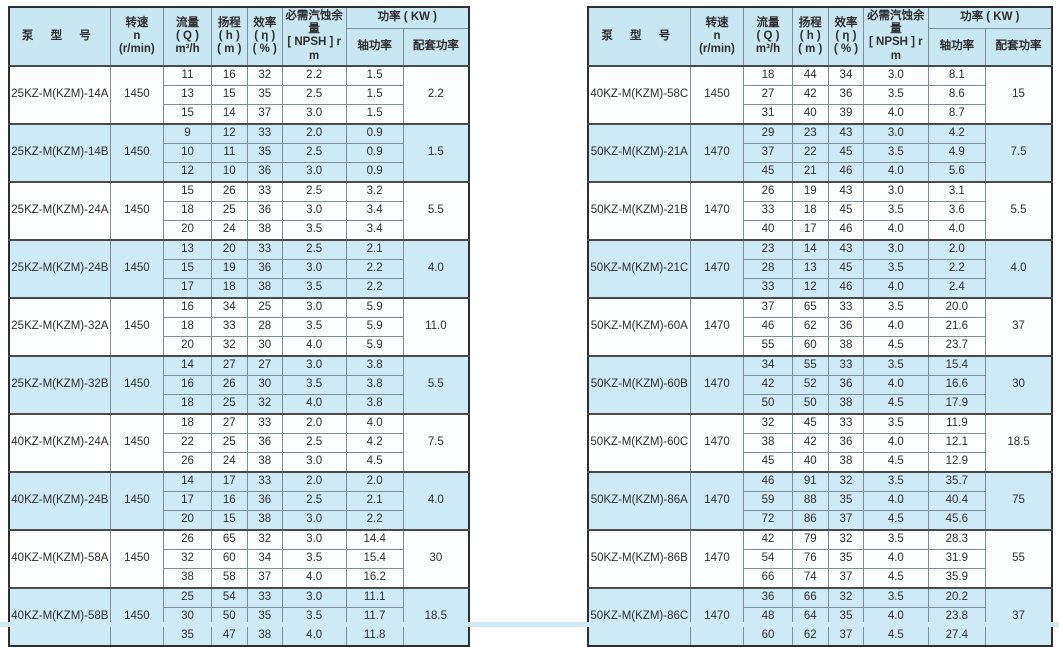  I want to click on col-header-head: 扬程( h )( m ), so click(229, 36).